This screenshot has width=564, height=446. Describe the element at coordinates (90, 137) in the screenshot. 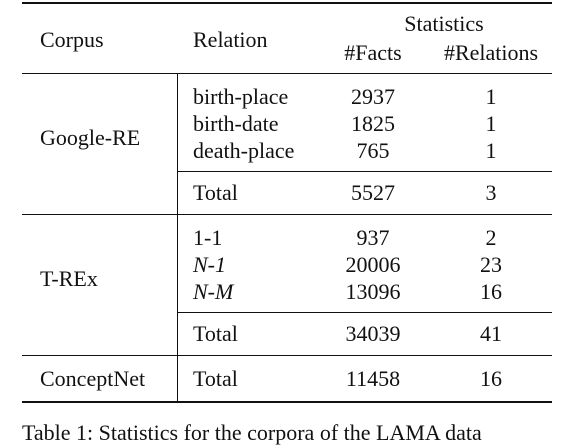

I see `corpus-google-re: Google-RE` at that location.